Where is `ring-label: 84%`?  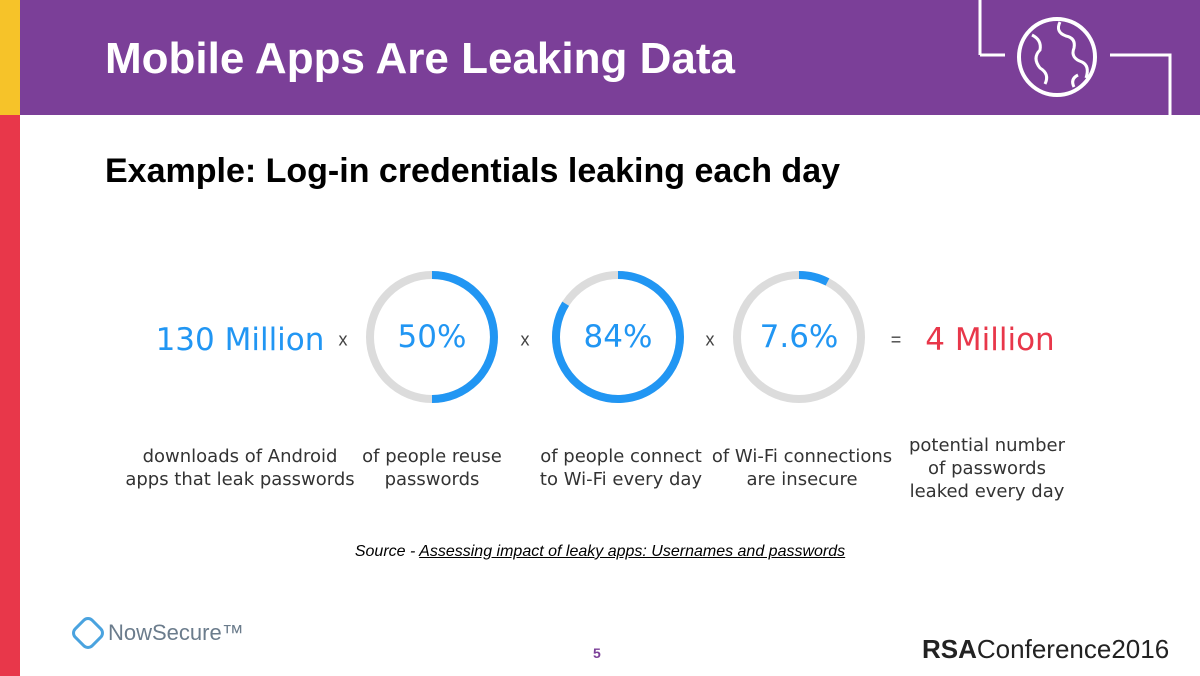 ring-label: 84% is located at coordinates (618, 337).